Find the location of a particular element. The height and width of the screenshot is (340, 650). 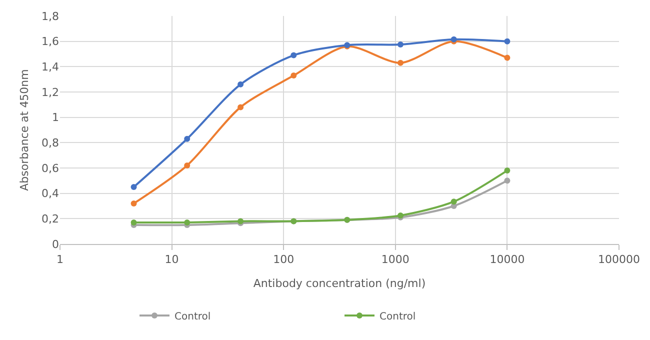

y-tick-label: 0,2 is located at coordinates (50, 219).